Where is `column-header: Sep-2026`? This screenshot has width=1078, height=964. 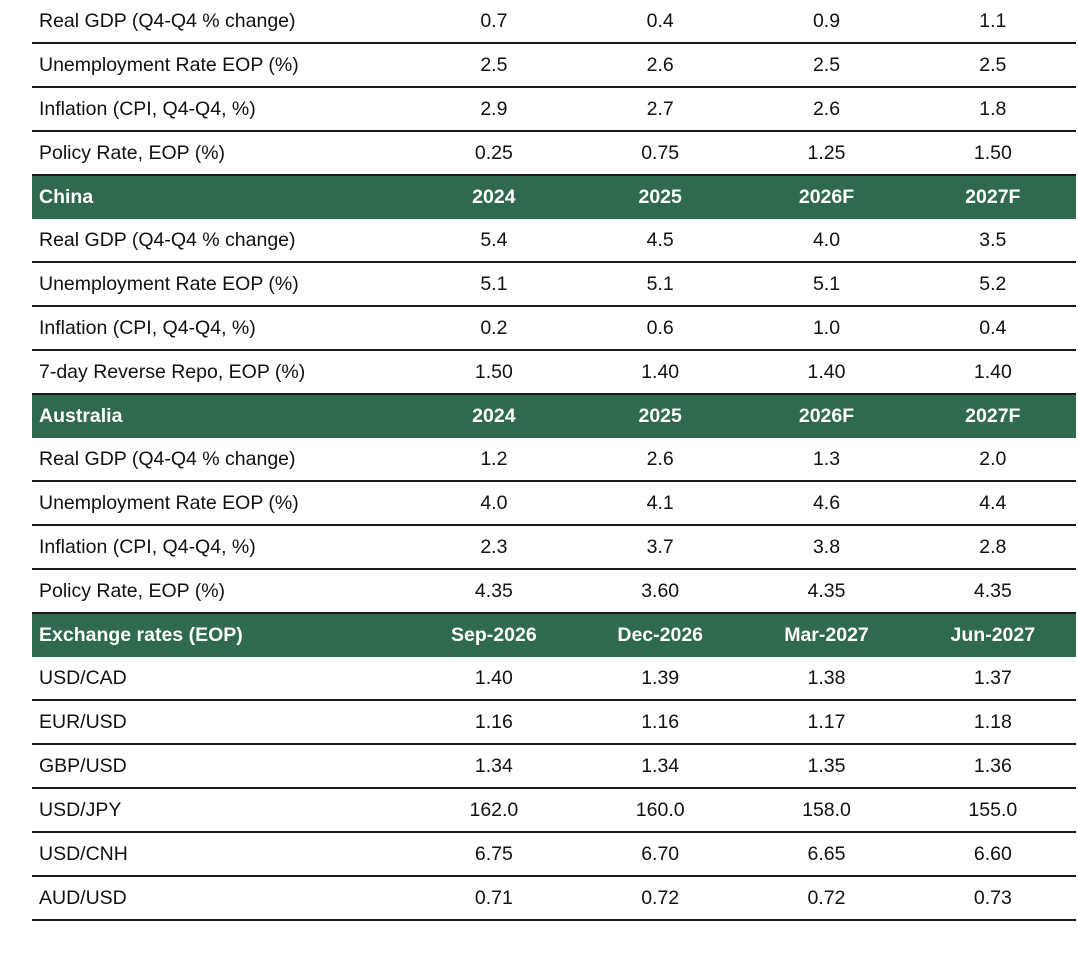
column-header: Sep-2026 is located at coordinates (494, 635).